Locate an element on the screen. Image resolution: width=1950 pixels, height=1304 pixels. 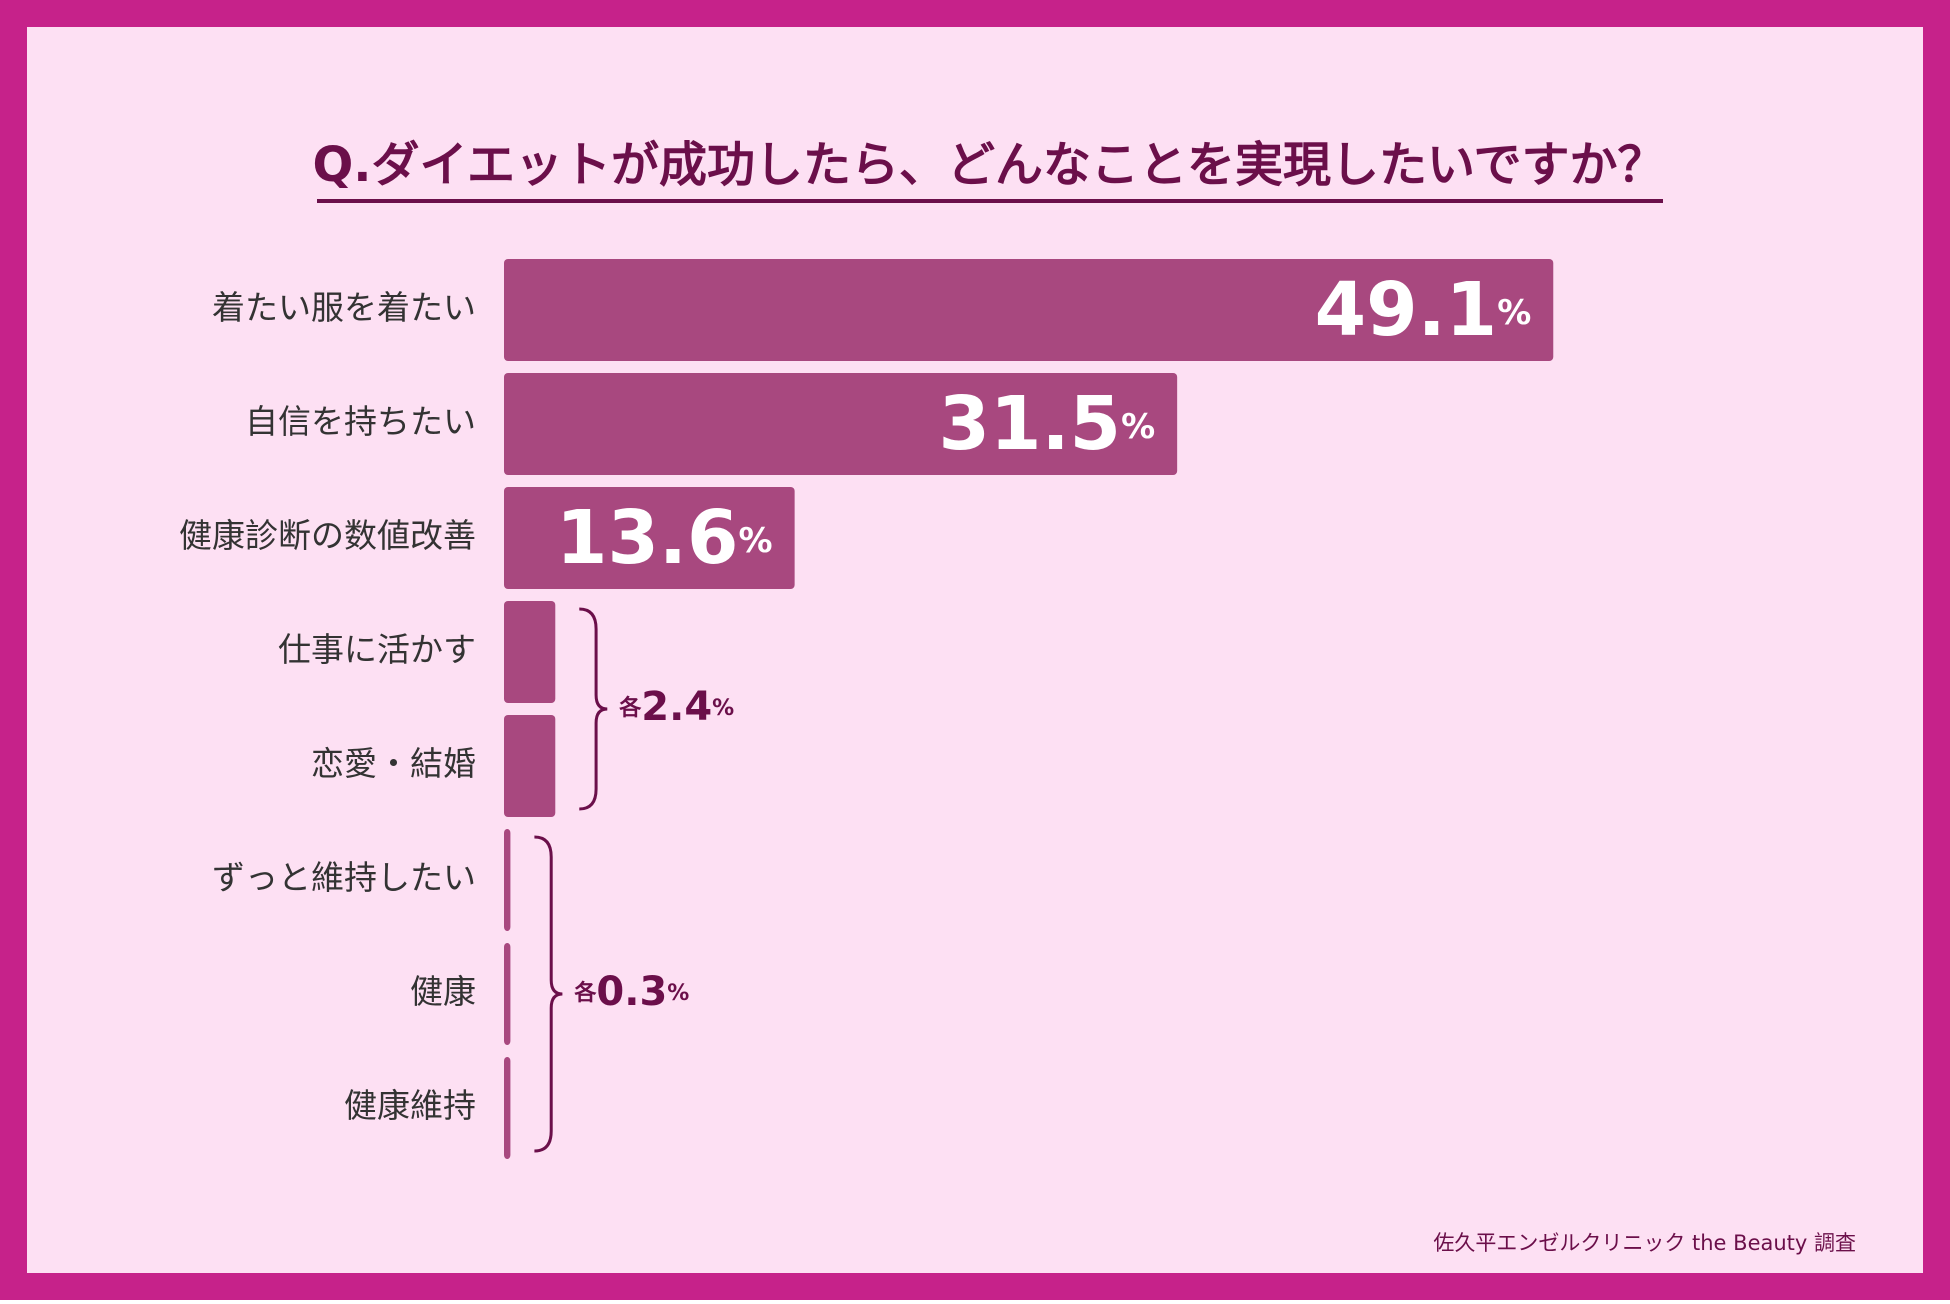
category-label: 健康診断の数値改善 is located at coordinates (327, 535).